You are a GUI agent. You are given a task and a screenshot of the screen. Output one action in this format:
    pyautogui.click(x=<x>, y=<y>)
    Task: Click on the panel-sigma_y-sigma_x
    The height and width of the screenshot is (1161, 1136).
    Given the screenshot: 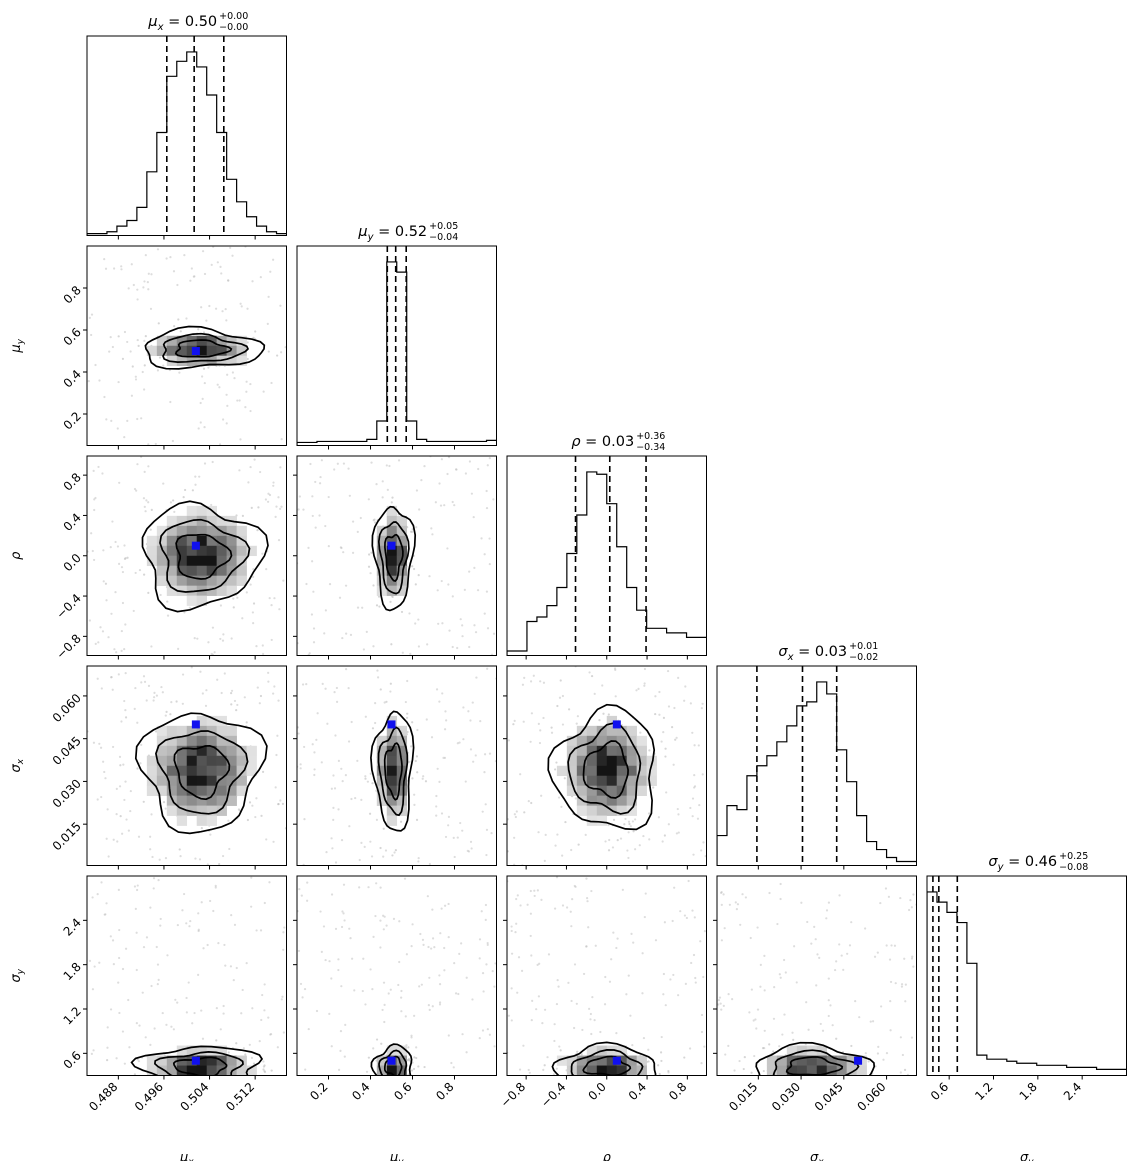 What is the action you would take?
    pyautogui.click(x=817, y=983)
    